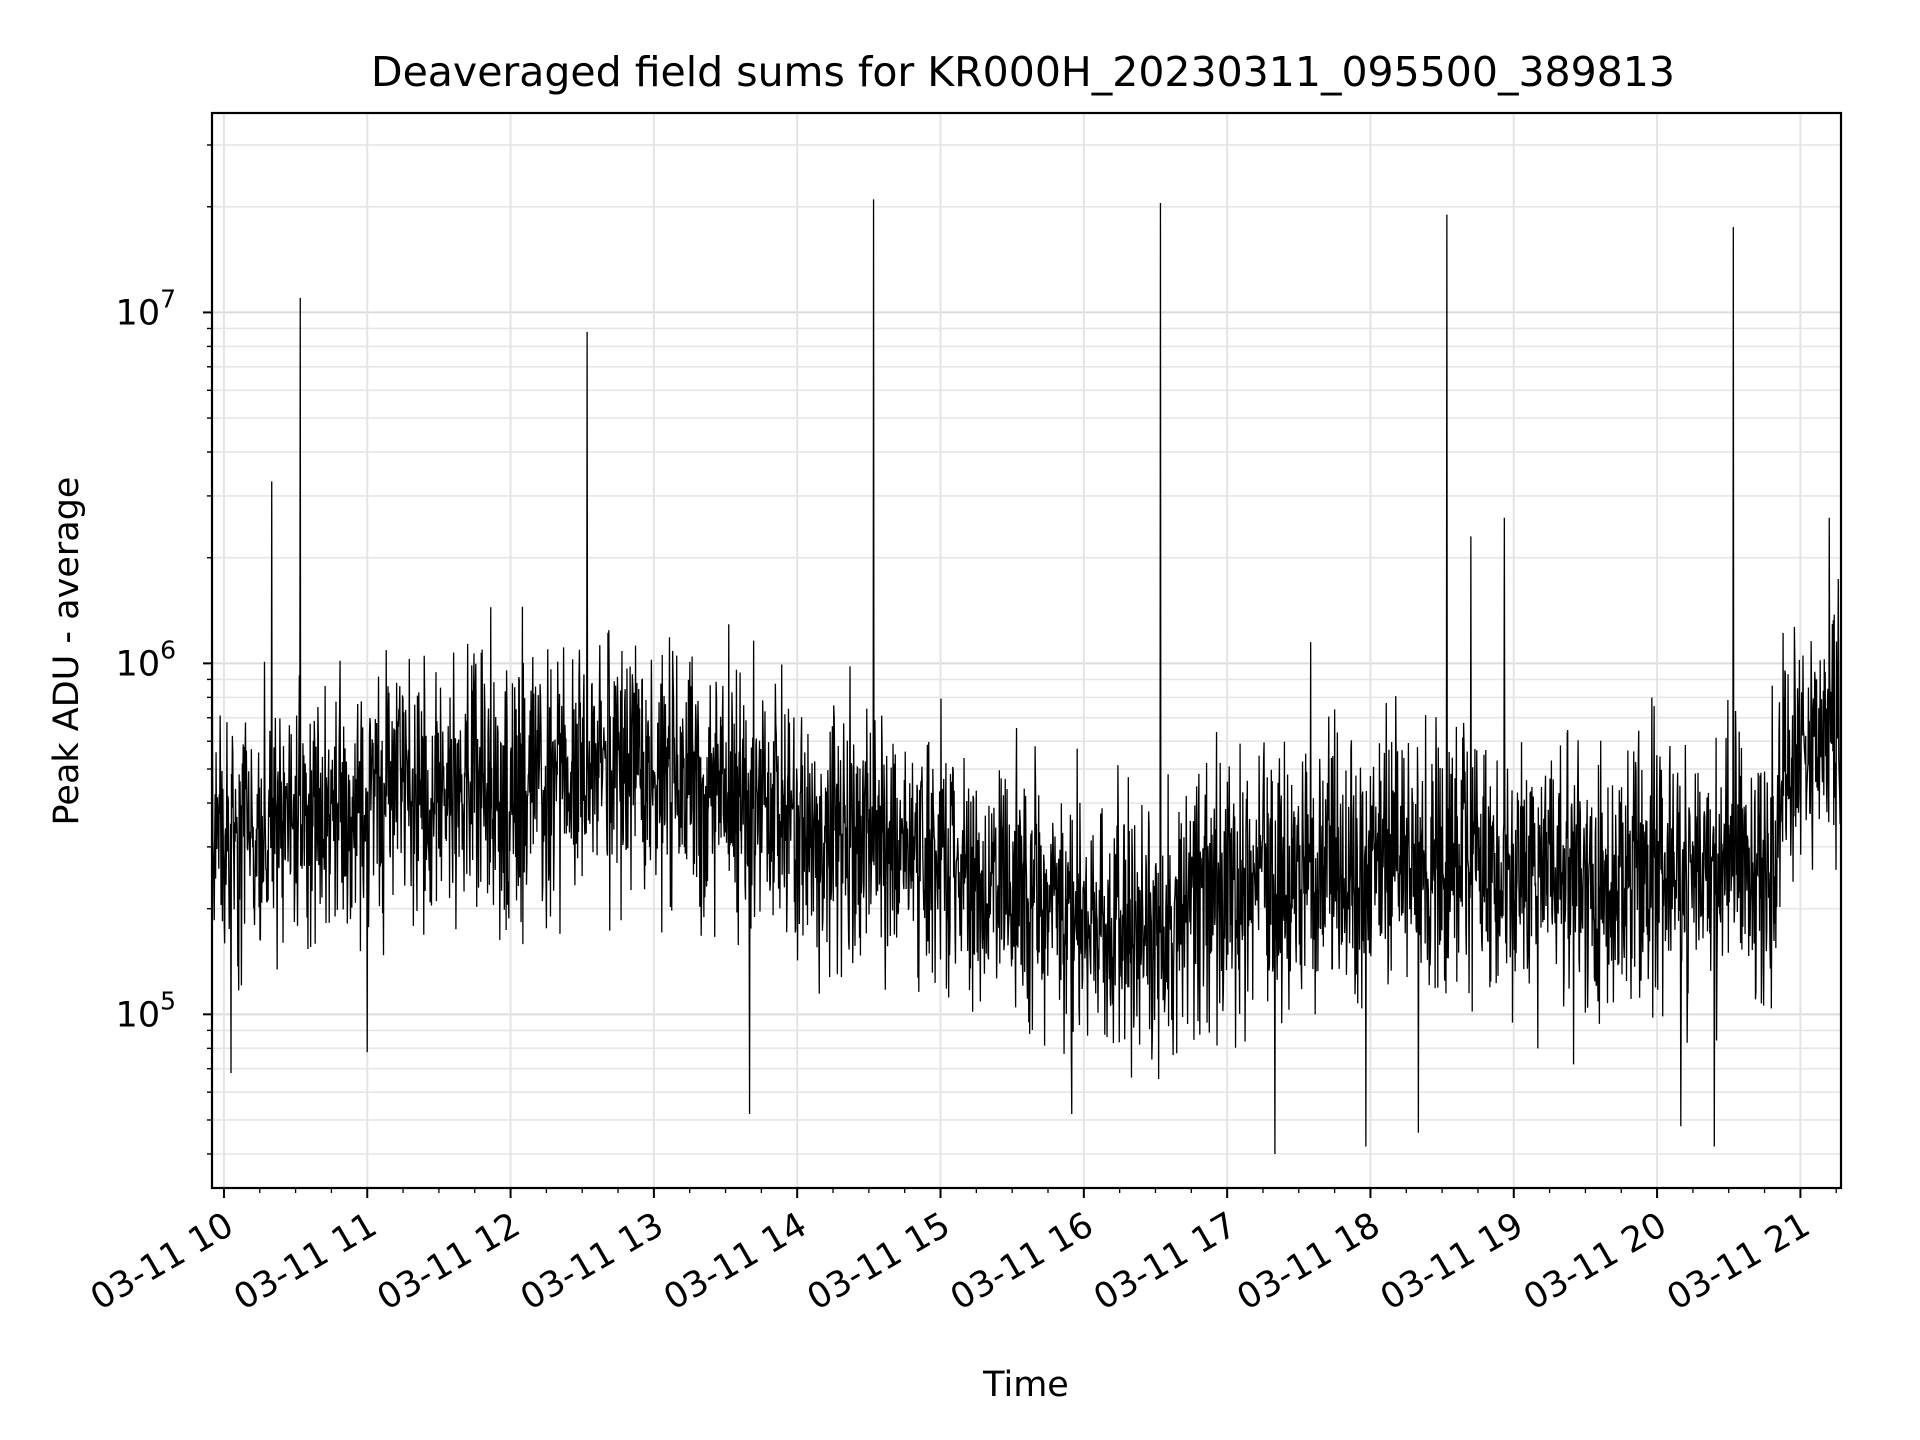  Describe the element at coordinates (168, 1000) in the screenshot. I see `y-tick-exponent: 5` at that location.